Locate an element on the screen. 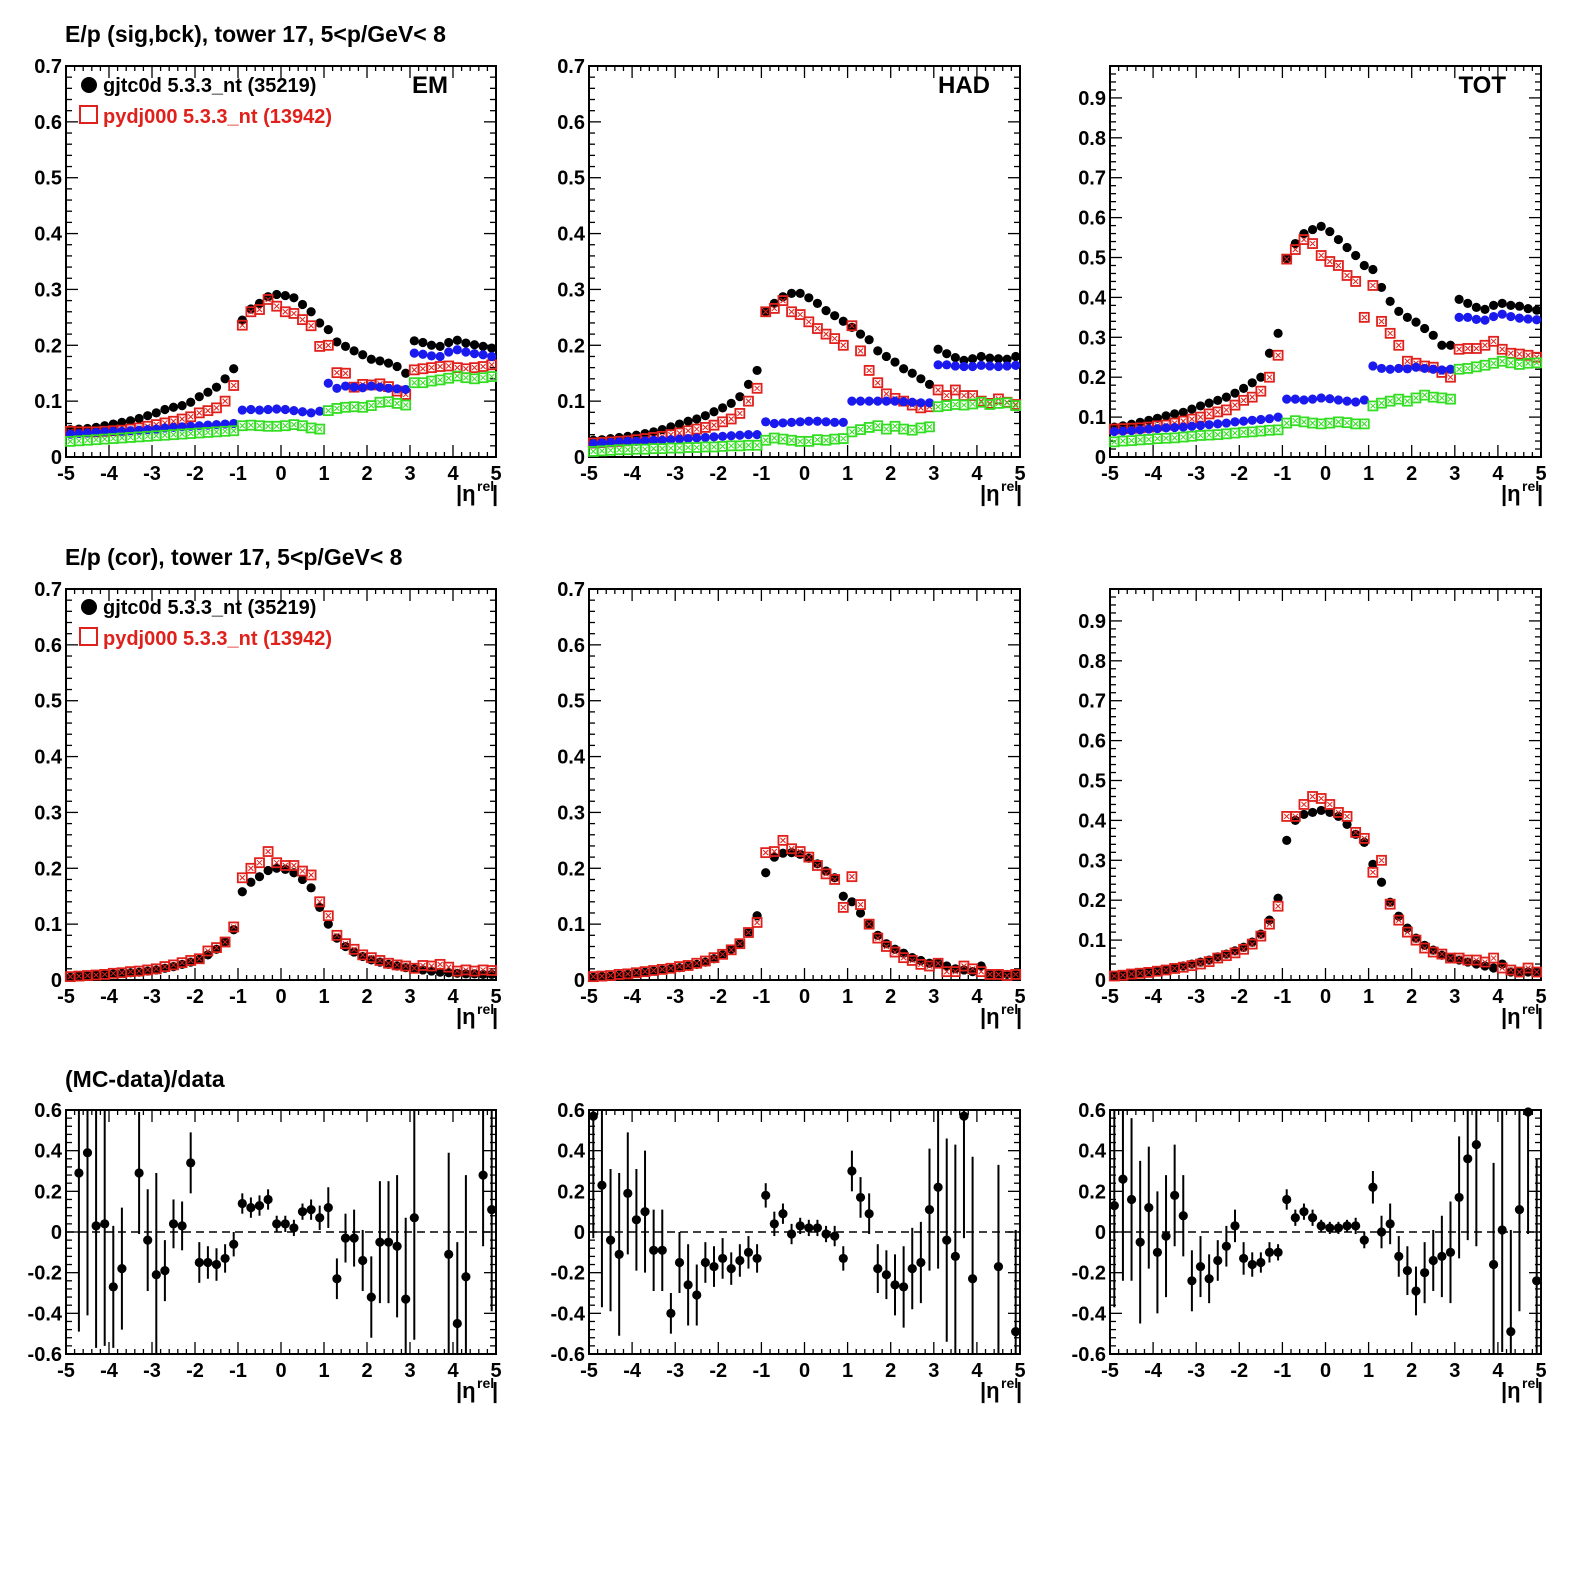 The width and height of the screenshot is (1575, 1575). x-tick-label: -5 is located at coordinates (66, 997).